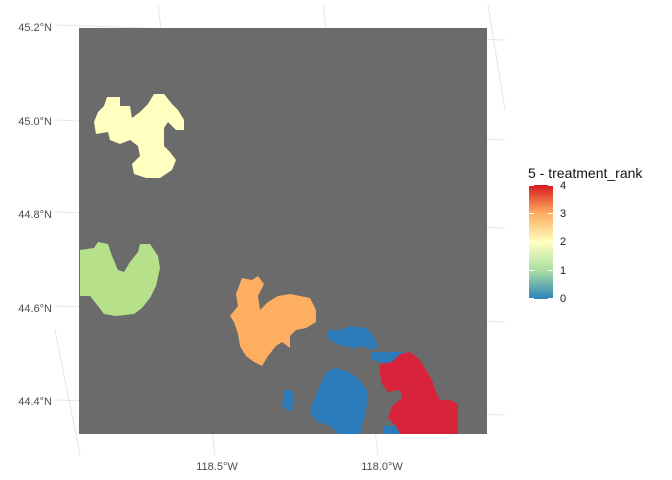 The width and height of the screenshot is (672, 480). I want to click on legend-label-3: 3, so click(563, 214).